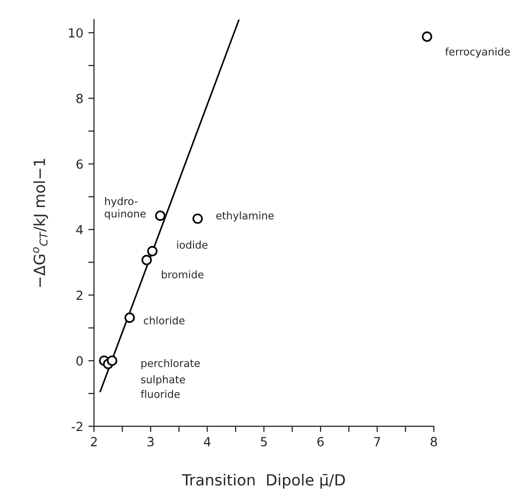 This screenshot has width=531, height=490. I want to click on y-tick-label: 0, so click(79, 361).